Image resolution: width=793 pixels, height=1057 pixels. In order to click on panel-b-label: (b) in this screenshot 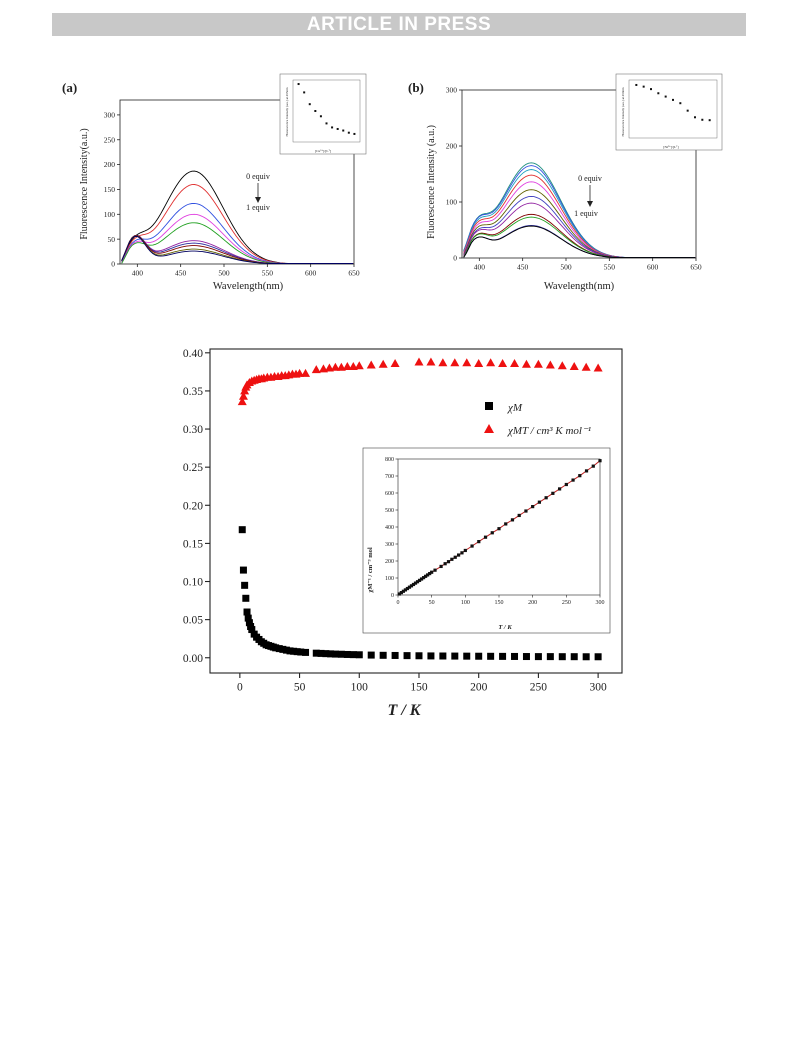, I will do `click(416, 87)`.